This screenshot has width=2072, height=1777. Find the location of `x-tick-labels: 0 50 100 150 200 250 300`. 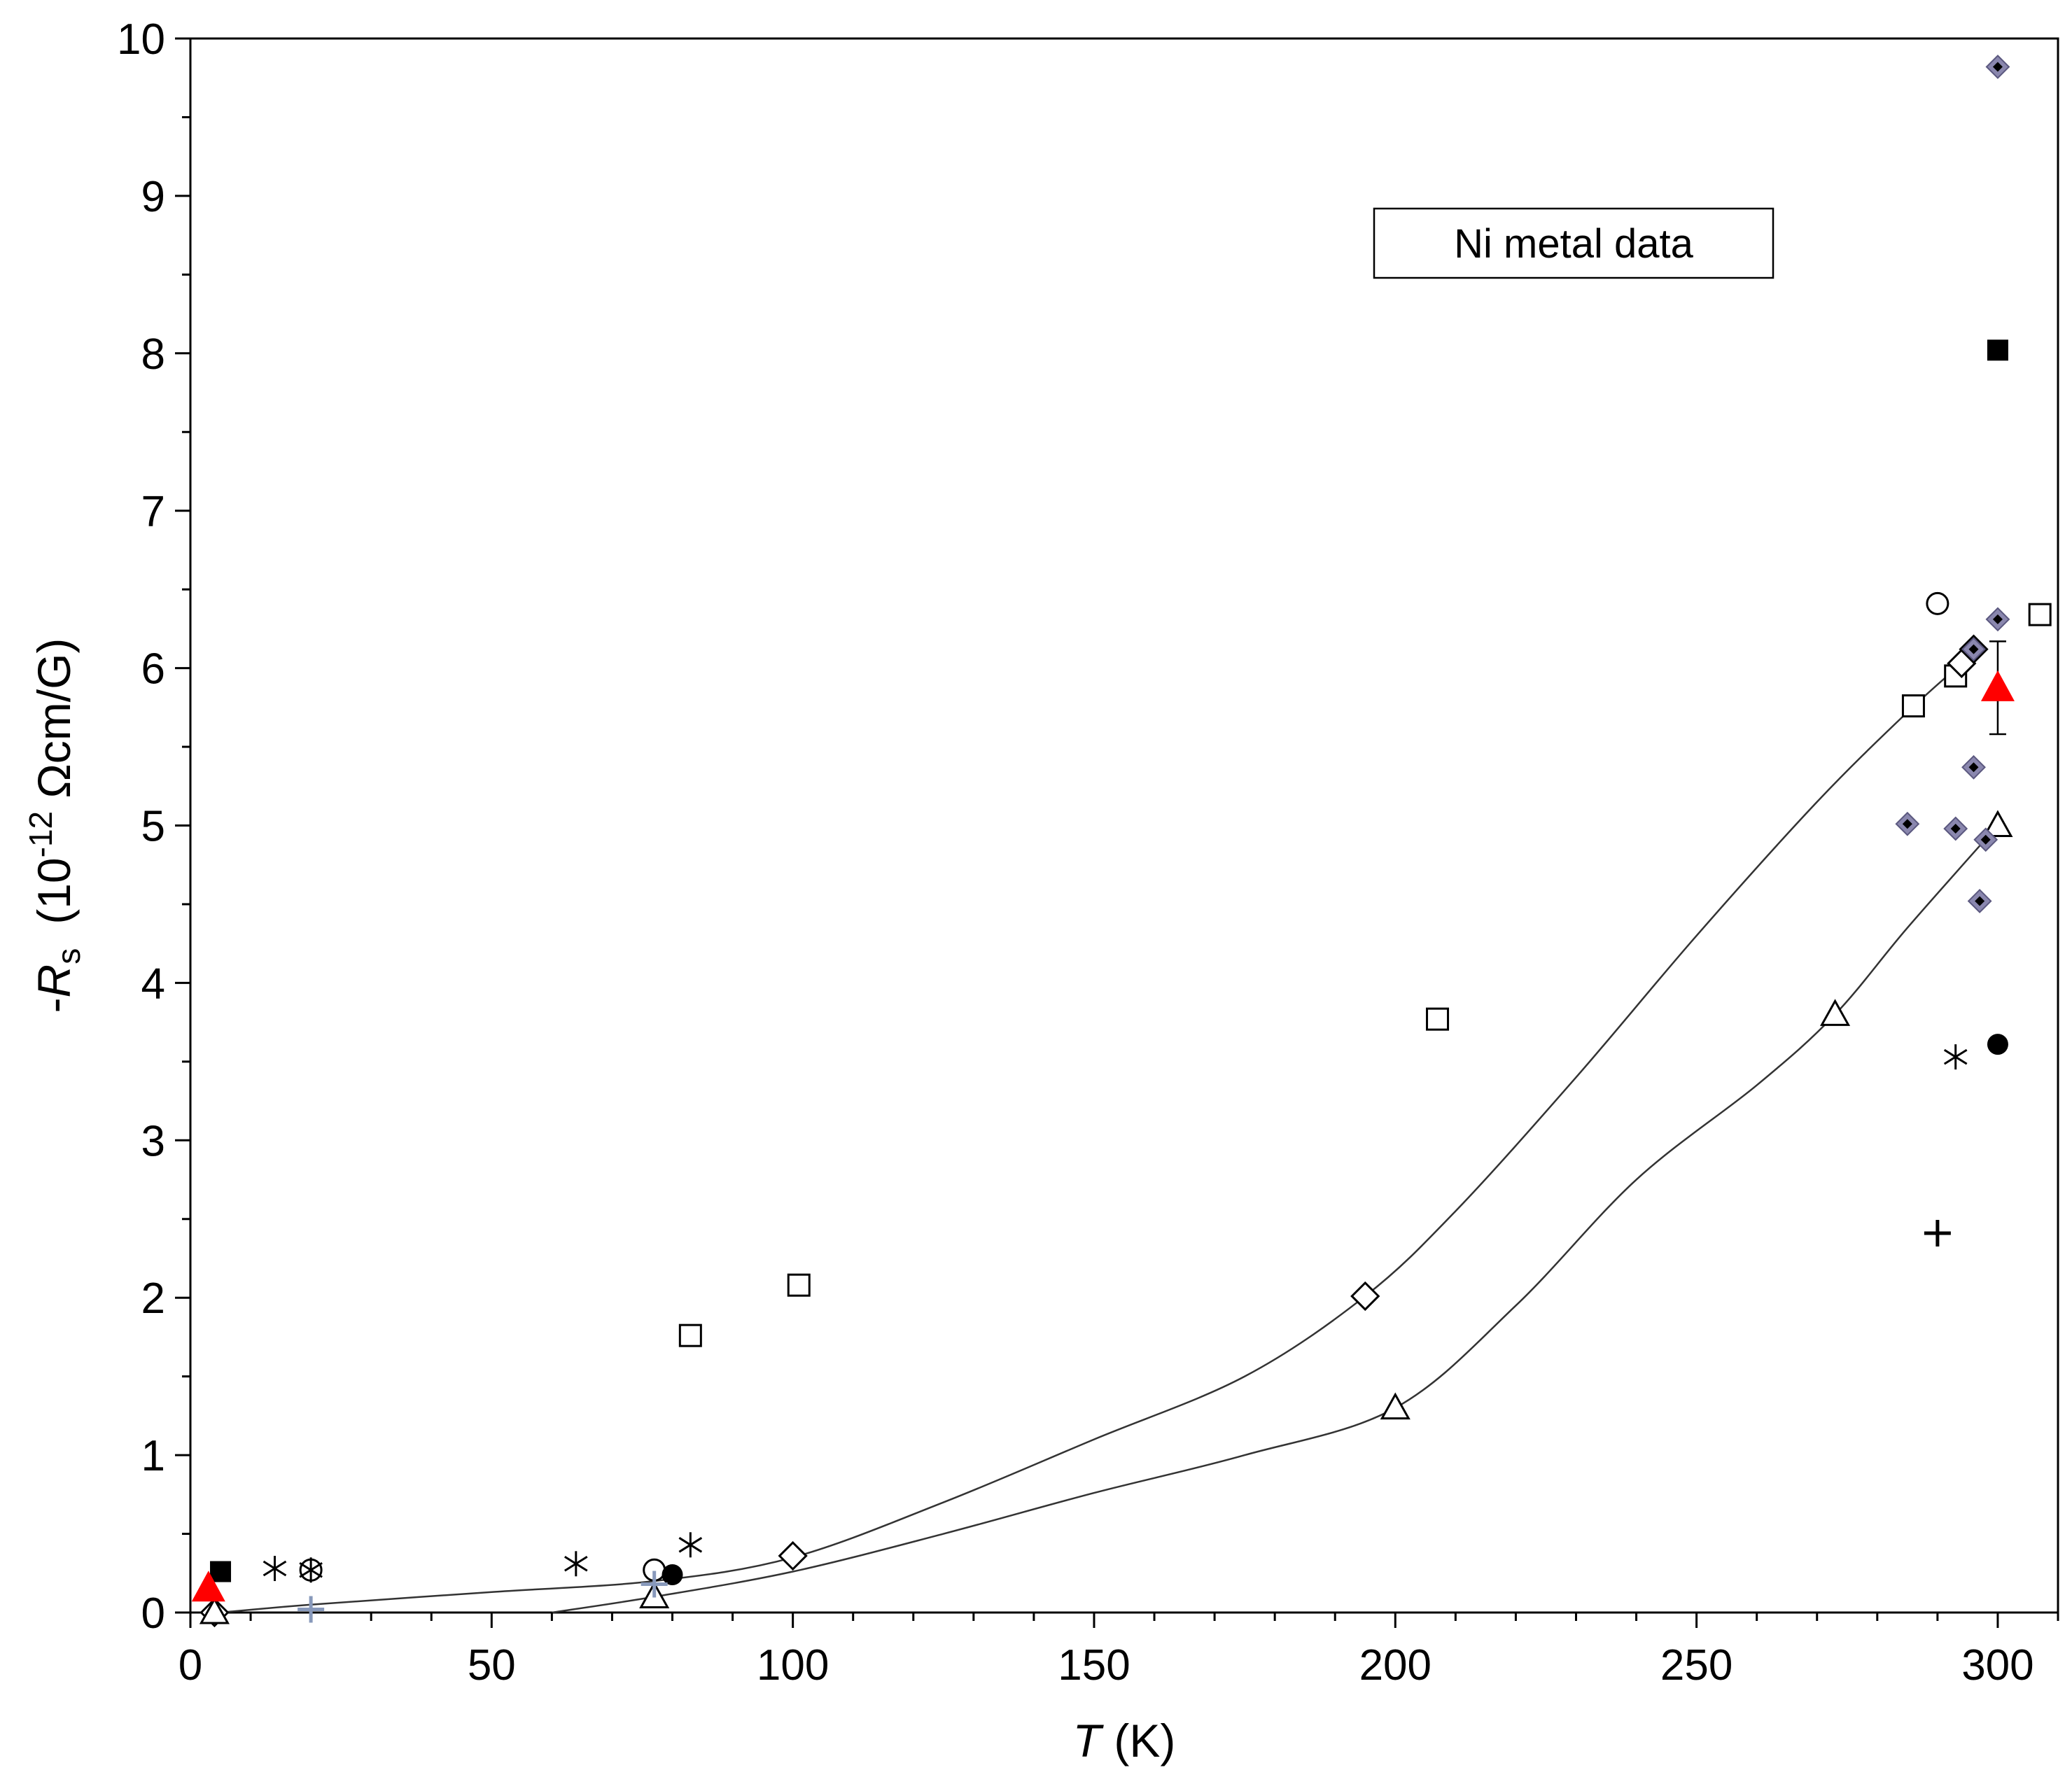

x-tick-labels: 0 50 100 150 200 250 300 is located at coordinates (1106, 1665).